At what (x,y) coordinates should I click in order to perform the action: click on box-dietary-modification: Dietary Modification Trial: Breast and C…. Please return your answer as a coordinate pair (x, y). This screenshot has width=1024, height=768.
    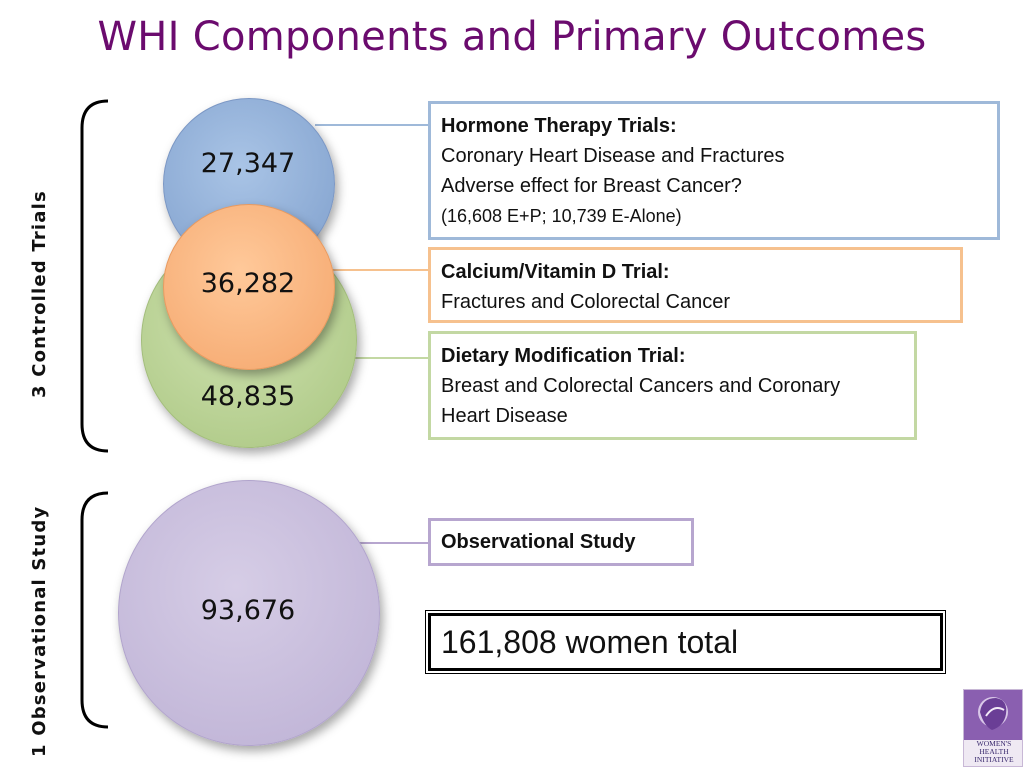
    Looking at the image, I should click on (672, 385).